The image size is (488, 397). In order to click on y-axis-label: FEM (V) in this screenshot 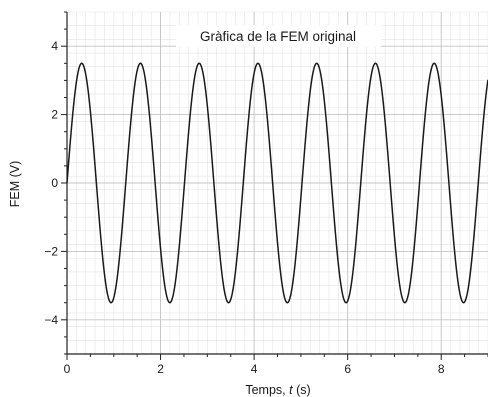, I will do `click(15, 184)`.